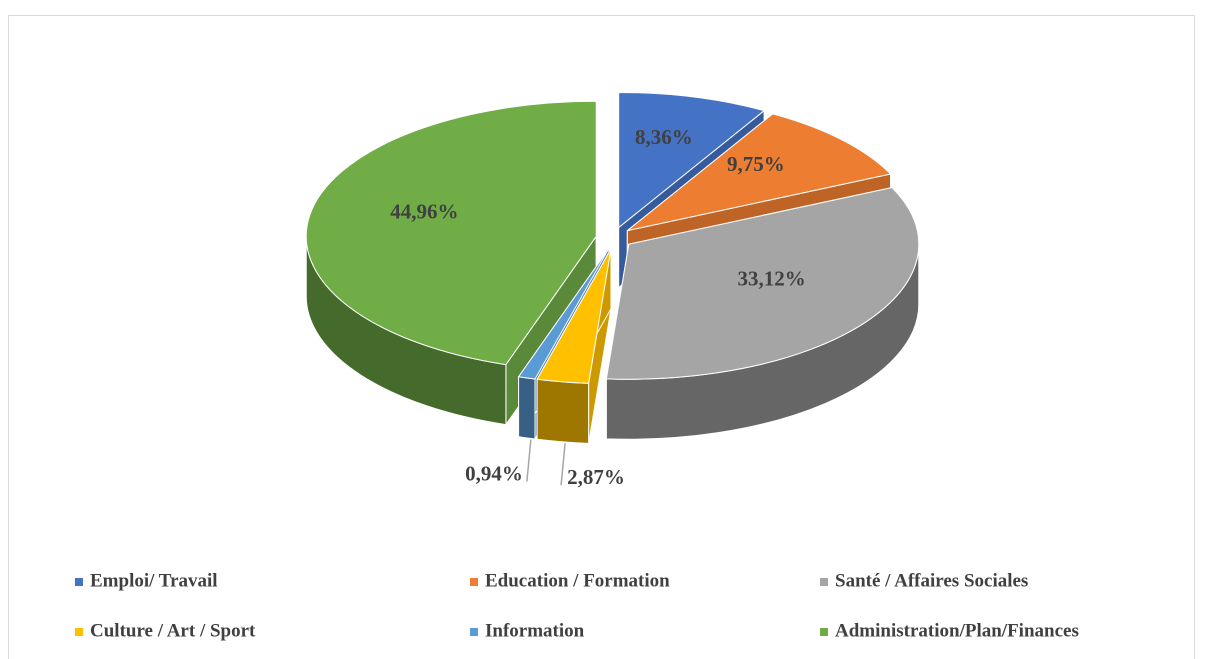 This screenshot has height=659, width=1208. I want to click on legend-label: Administration/Plan/Finances, so click(957, 630).